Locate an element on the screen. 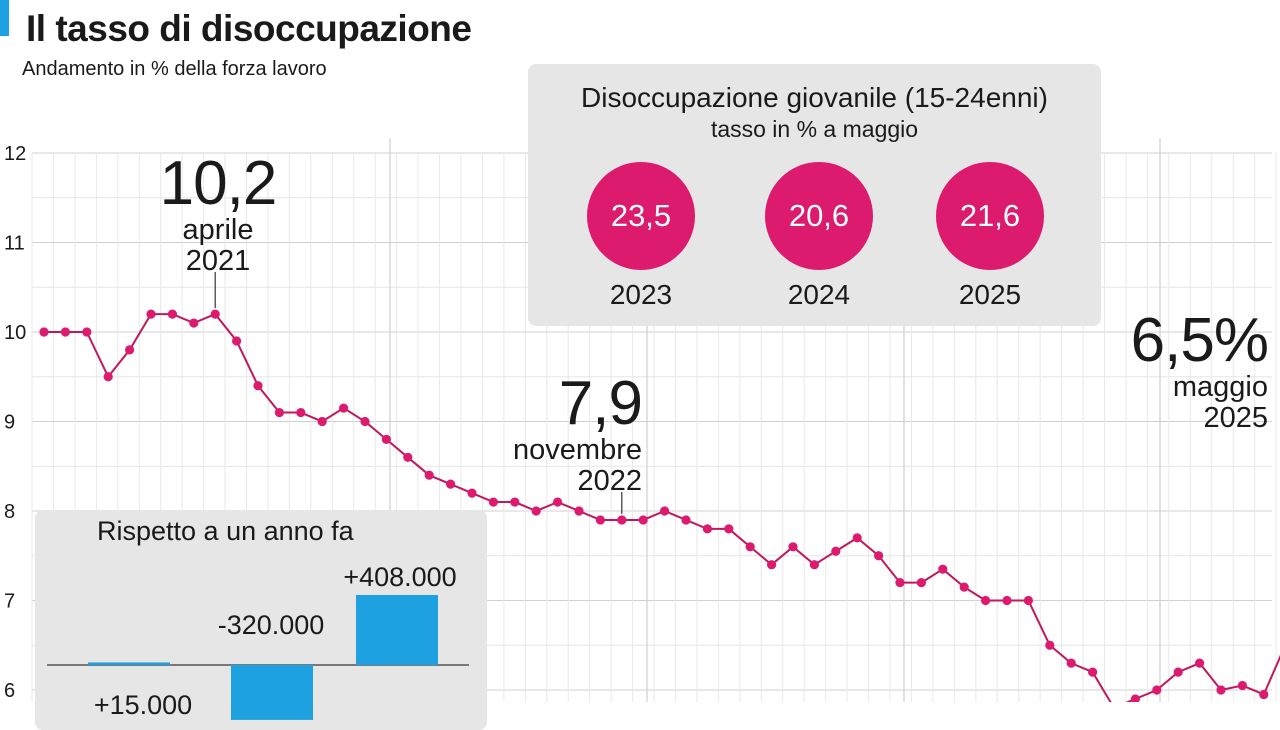 Image resolution: width=1280 pixels, height=730 pixels. youth-year-2024: 2024 is located at coordinates (819, 294).